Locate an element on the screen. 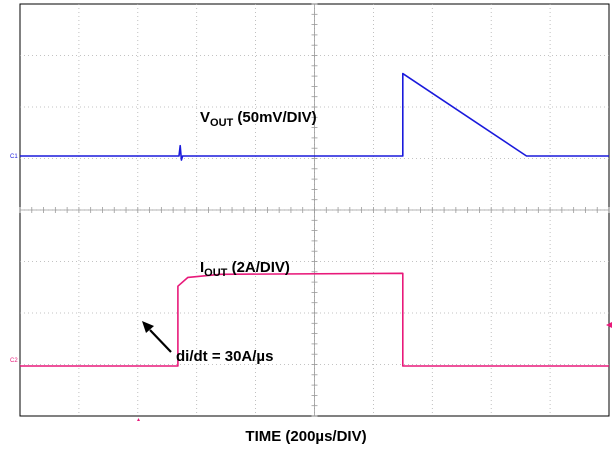 The image size is (613, 449). svg-text: VOUT (50mV/DIV) is located at coordinates (258, 119).